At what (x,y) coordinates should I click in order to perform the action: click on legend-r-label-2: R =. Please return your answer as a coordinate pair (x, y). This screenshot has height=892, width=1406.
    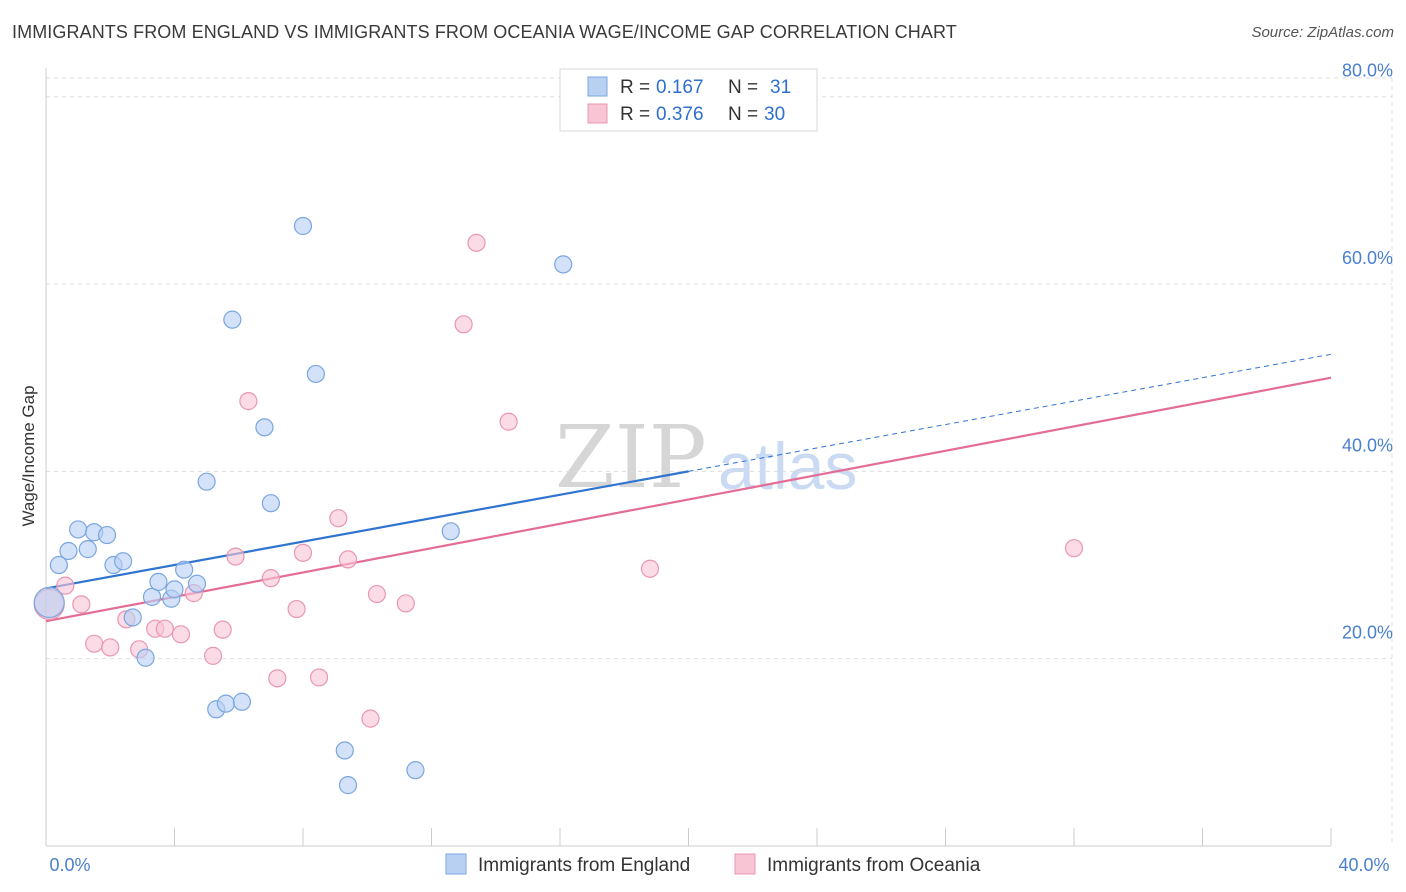
    Looking at the image, I should click on (635, 114).